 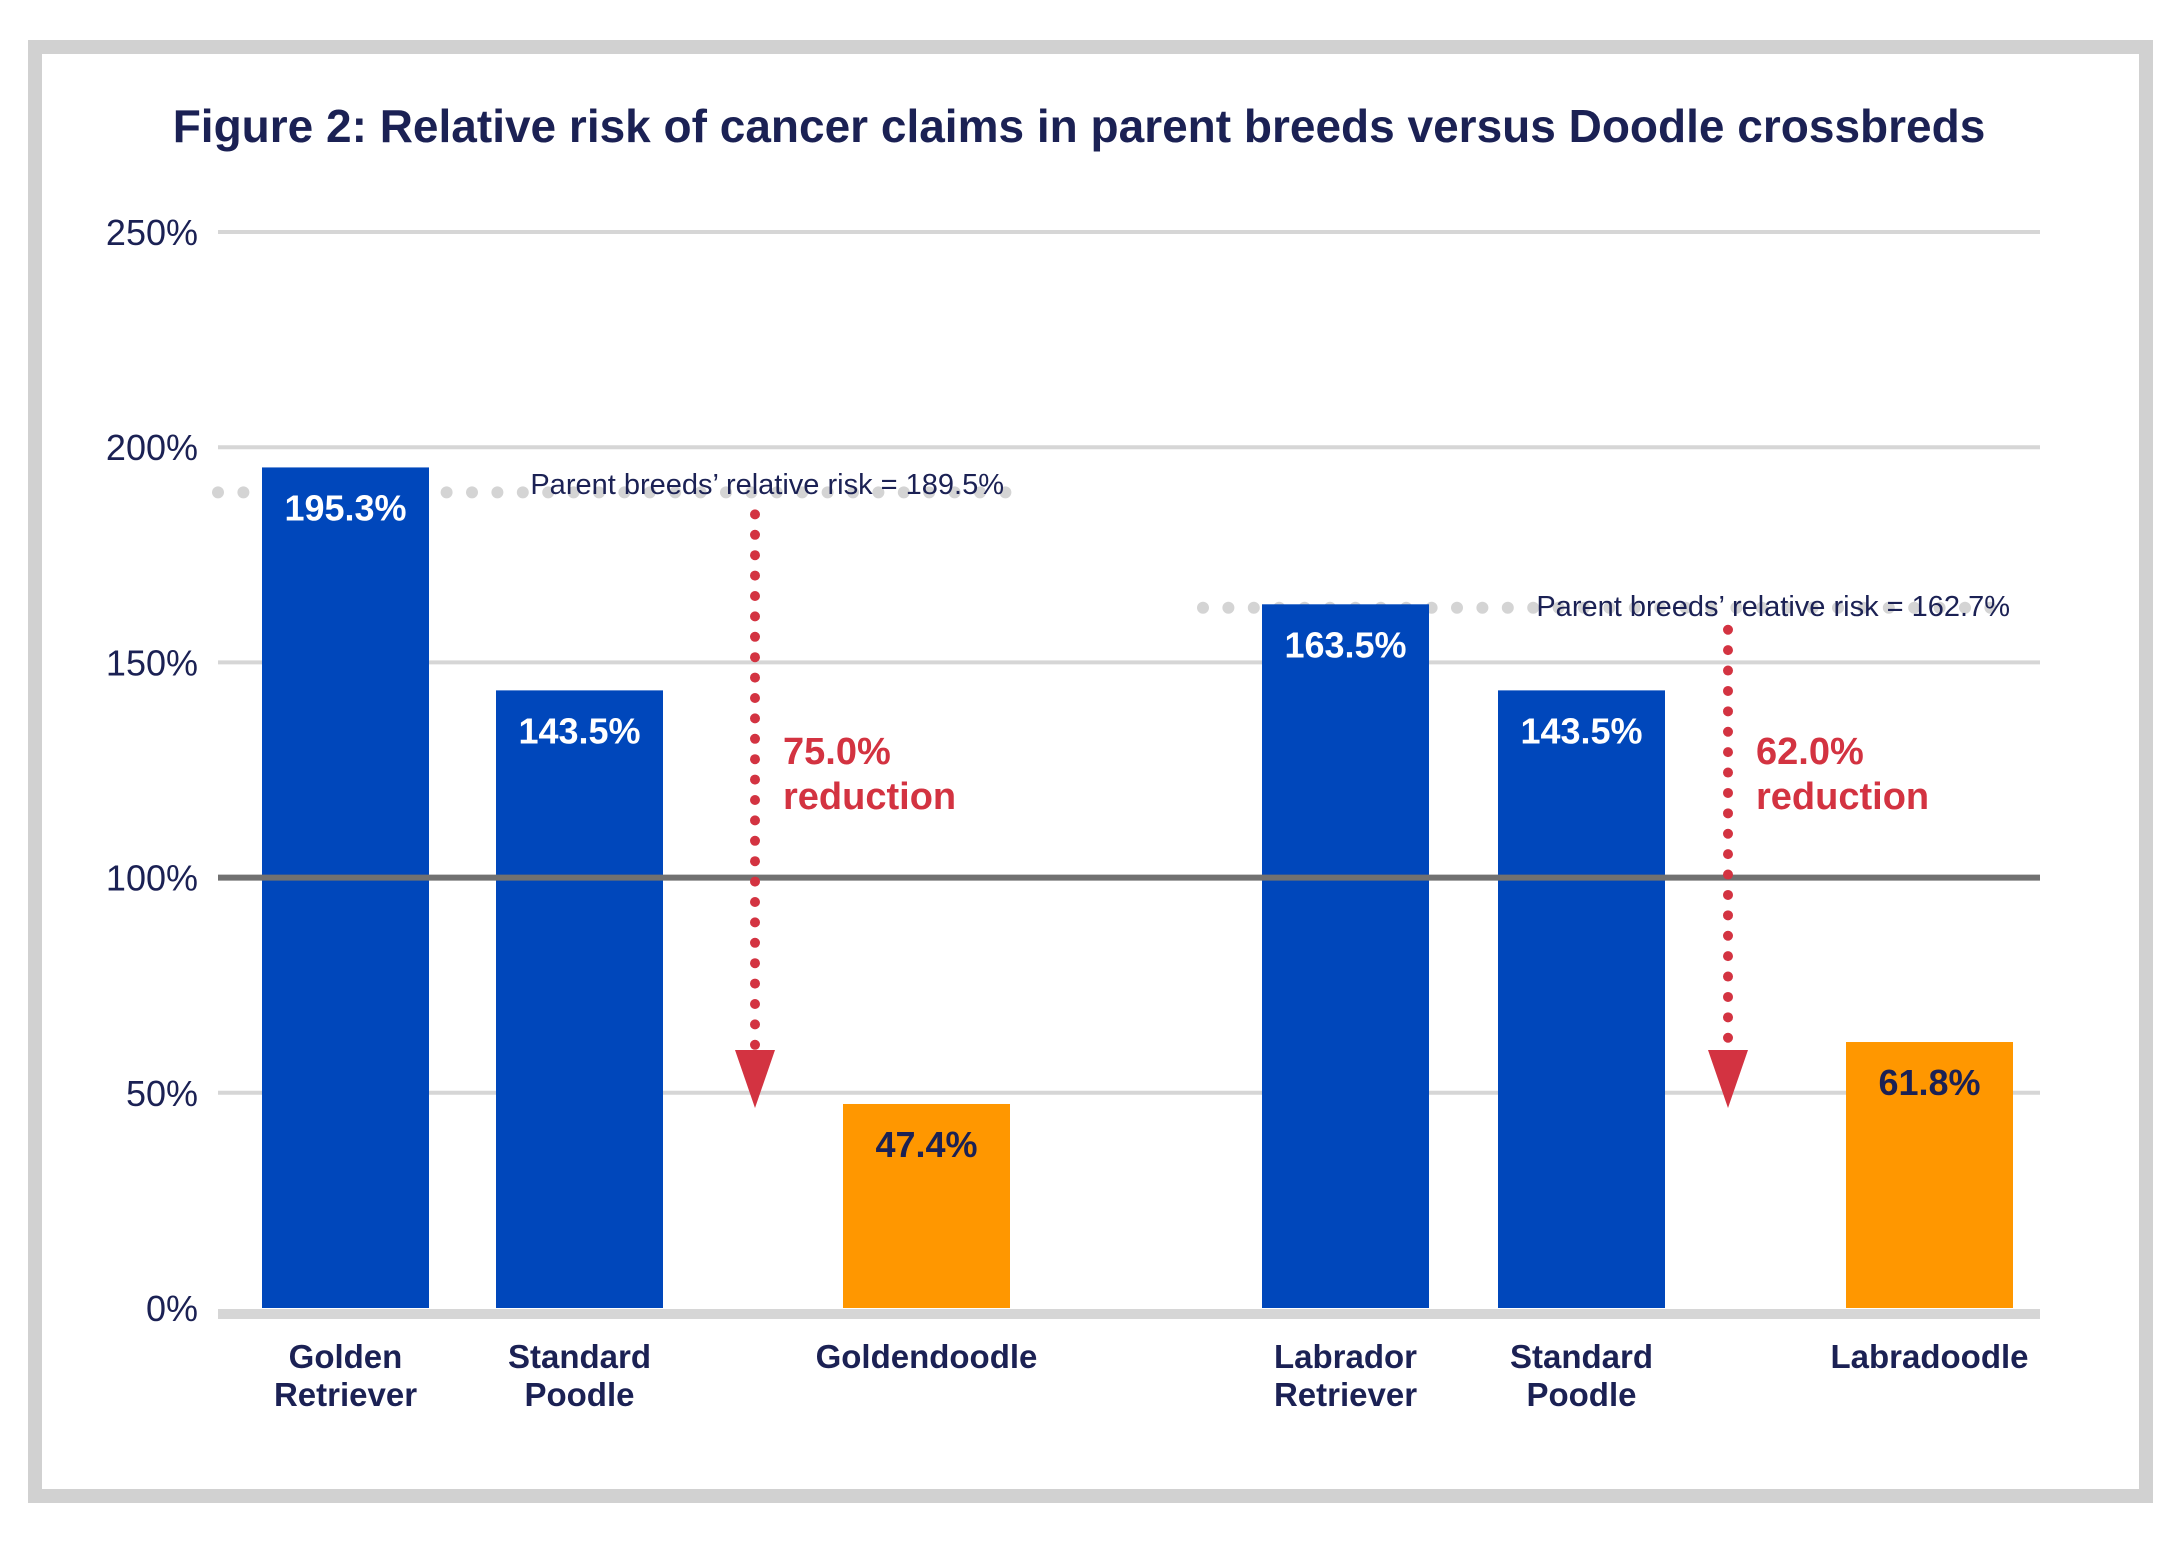 What do you see at coordinates (345, 507) in the screenshot?
I see `bar-value-label: 195.3%` at bounding box center [345, 507].